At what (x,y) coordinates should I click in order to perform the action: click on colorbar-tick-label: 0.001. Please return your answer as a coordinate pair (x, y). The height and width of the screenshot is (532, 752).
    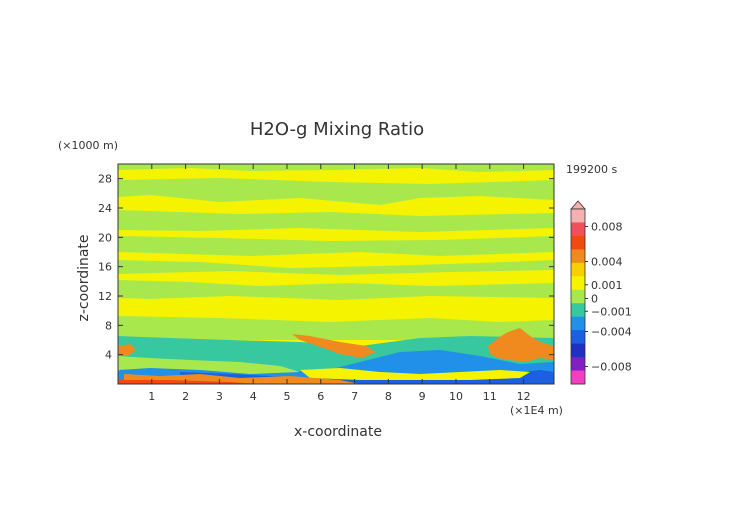
    Looking at the image, I should click on (607, 285).